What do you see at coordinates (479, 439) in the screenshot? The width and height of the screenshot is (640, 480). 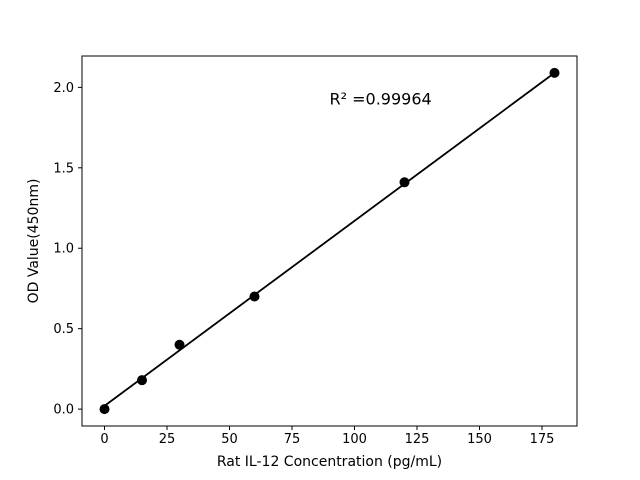 I see `x-tick-label: 150` at bounding box center [479, 439].